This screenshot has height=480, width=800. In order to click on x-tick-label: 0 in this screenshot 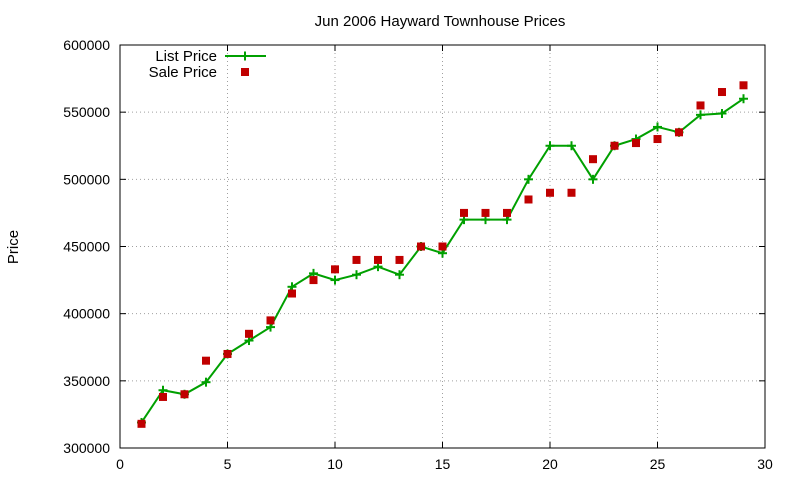, I will do `click(120, 464)`.